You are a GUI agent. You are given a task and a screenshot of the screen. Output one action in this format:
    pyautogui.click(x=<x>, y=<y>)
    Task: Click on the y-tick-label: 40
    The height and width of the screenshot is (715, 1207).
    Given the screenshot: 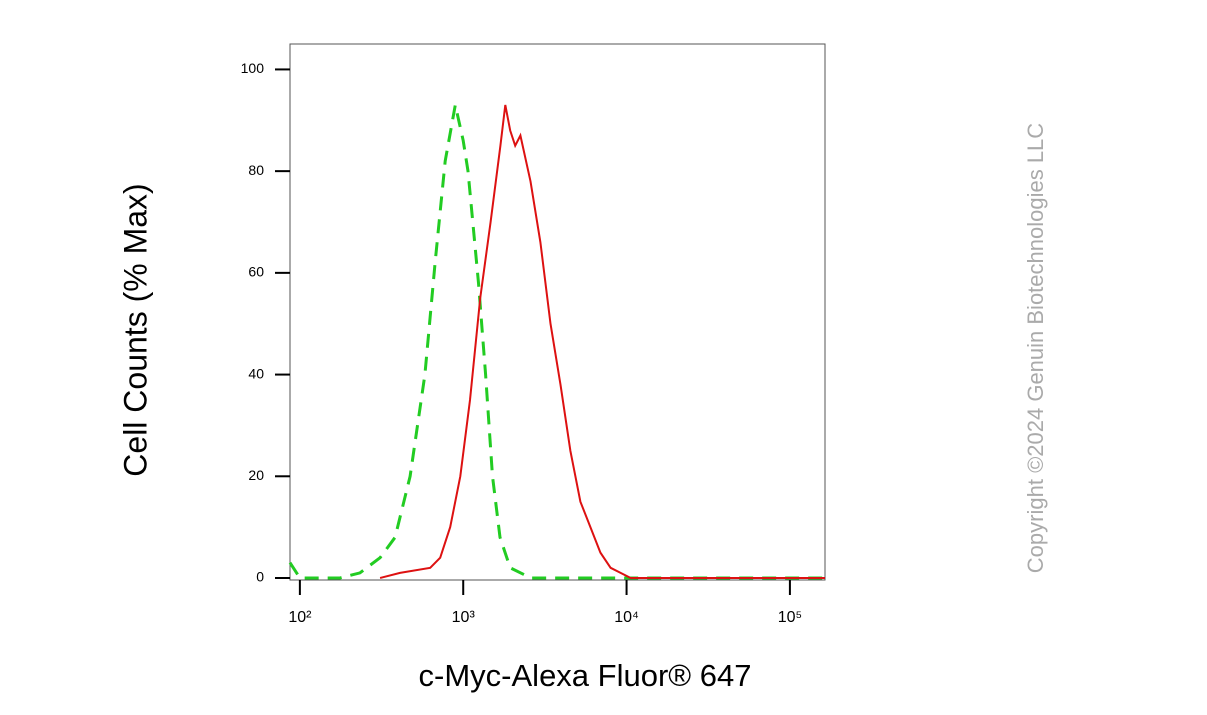 What is the action you would take?
    pyautogui.click(x=256, y=373)
    